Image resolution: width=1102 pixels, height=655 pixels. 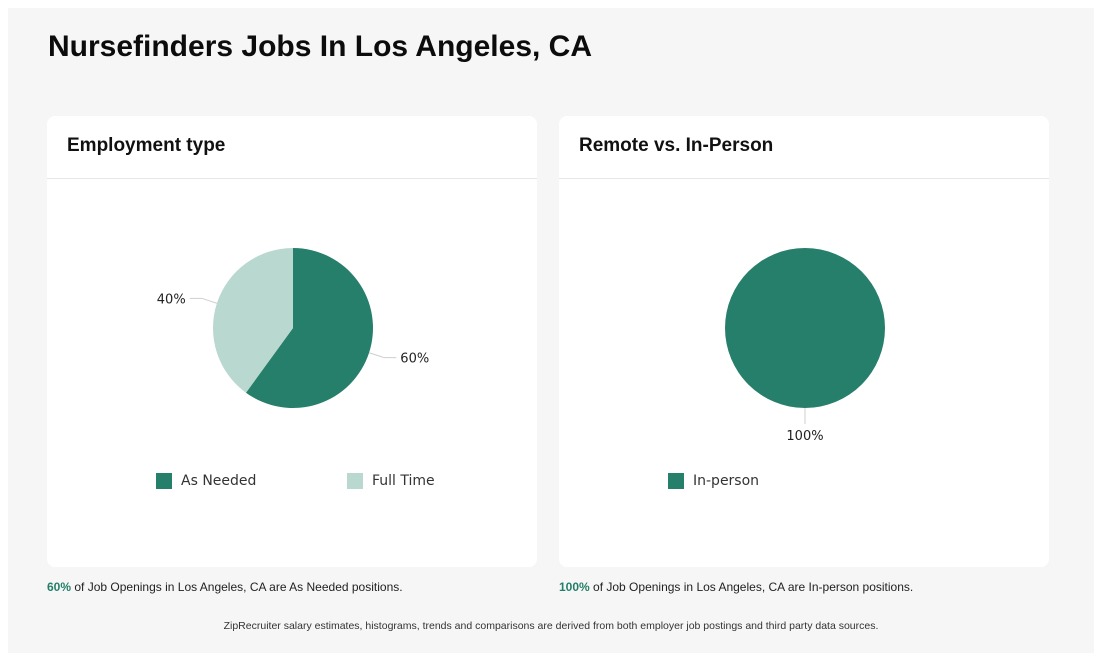 I want to click on legend-swatch-full-time, so click(x=355, y=481).